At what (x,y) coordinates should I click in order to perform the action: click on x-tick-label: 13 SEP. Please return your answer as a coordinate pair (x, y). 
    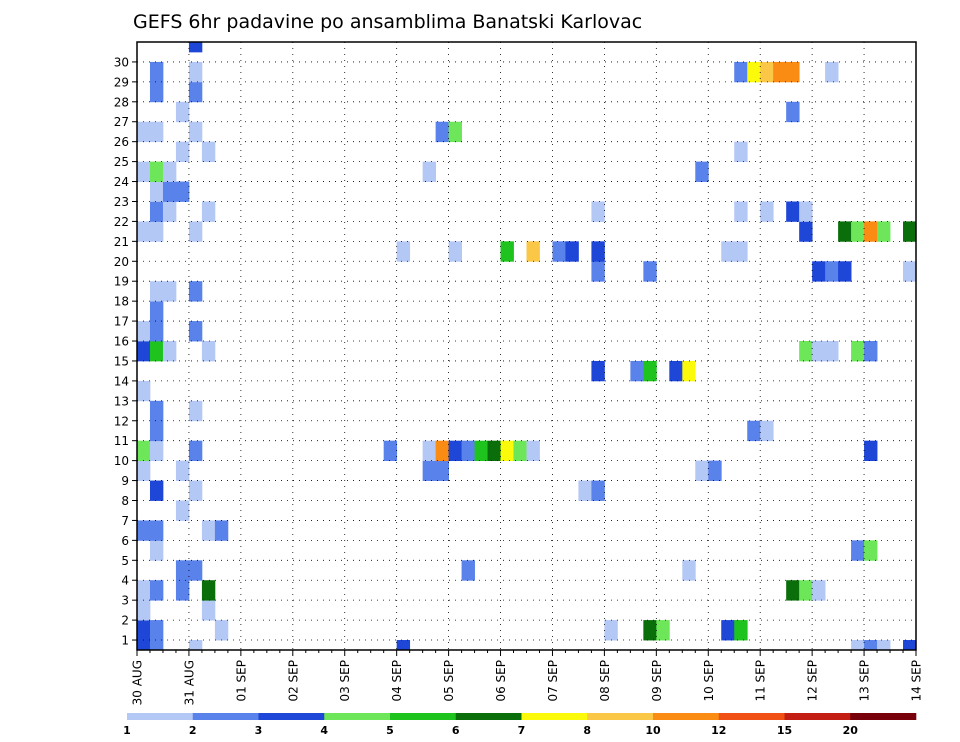
    Looking at the image, I should click on (865, 681).